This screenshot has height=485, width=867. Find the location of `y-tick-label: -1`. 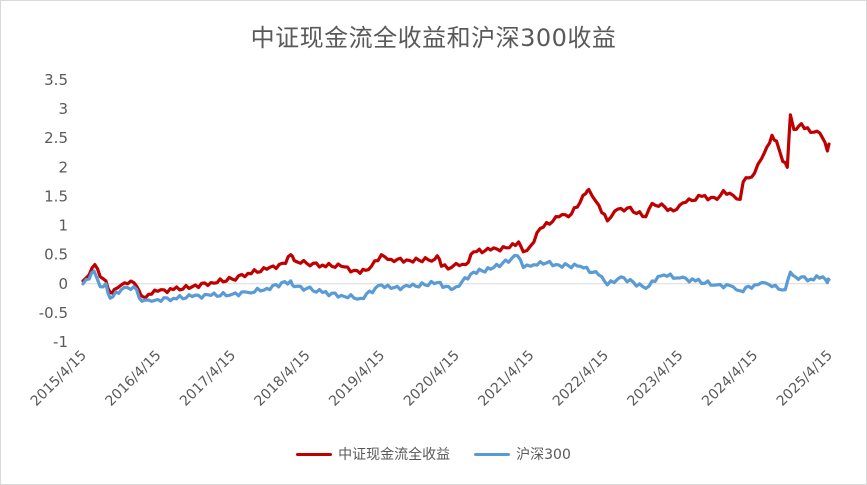

y-tick-label: -1 is located at coordinates (60, 342).